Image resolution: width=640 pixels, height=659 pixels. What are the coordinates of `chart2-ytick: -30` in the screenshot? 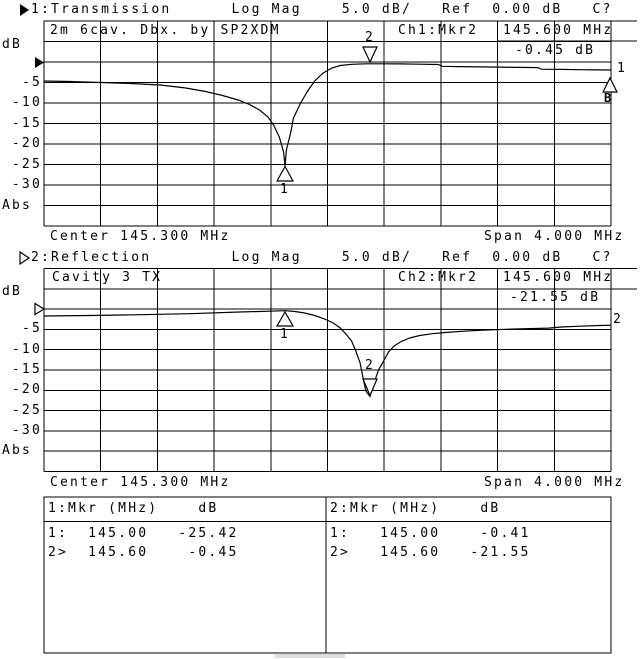 It's located at (26, 430).